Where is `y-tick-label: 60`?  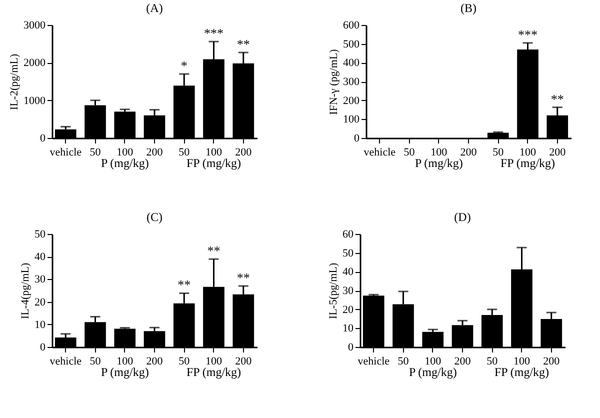
y-tick-label: 60 is located at coordinates (348, 234).